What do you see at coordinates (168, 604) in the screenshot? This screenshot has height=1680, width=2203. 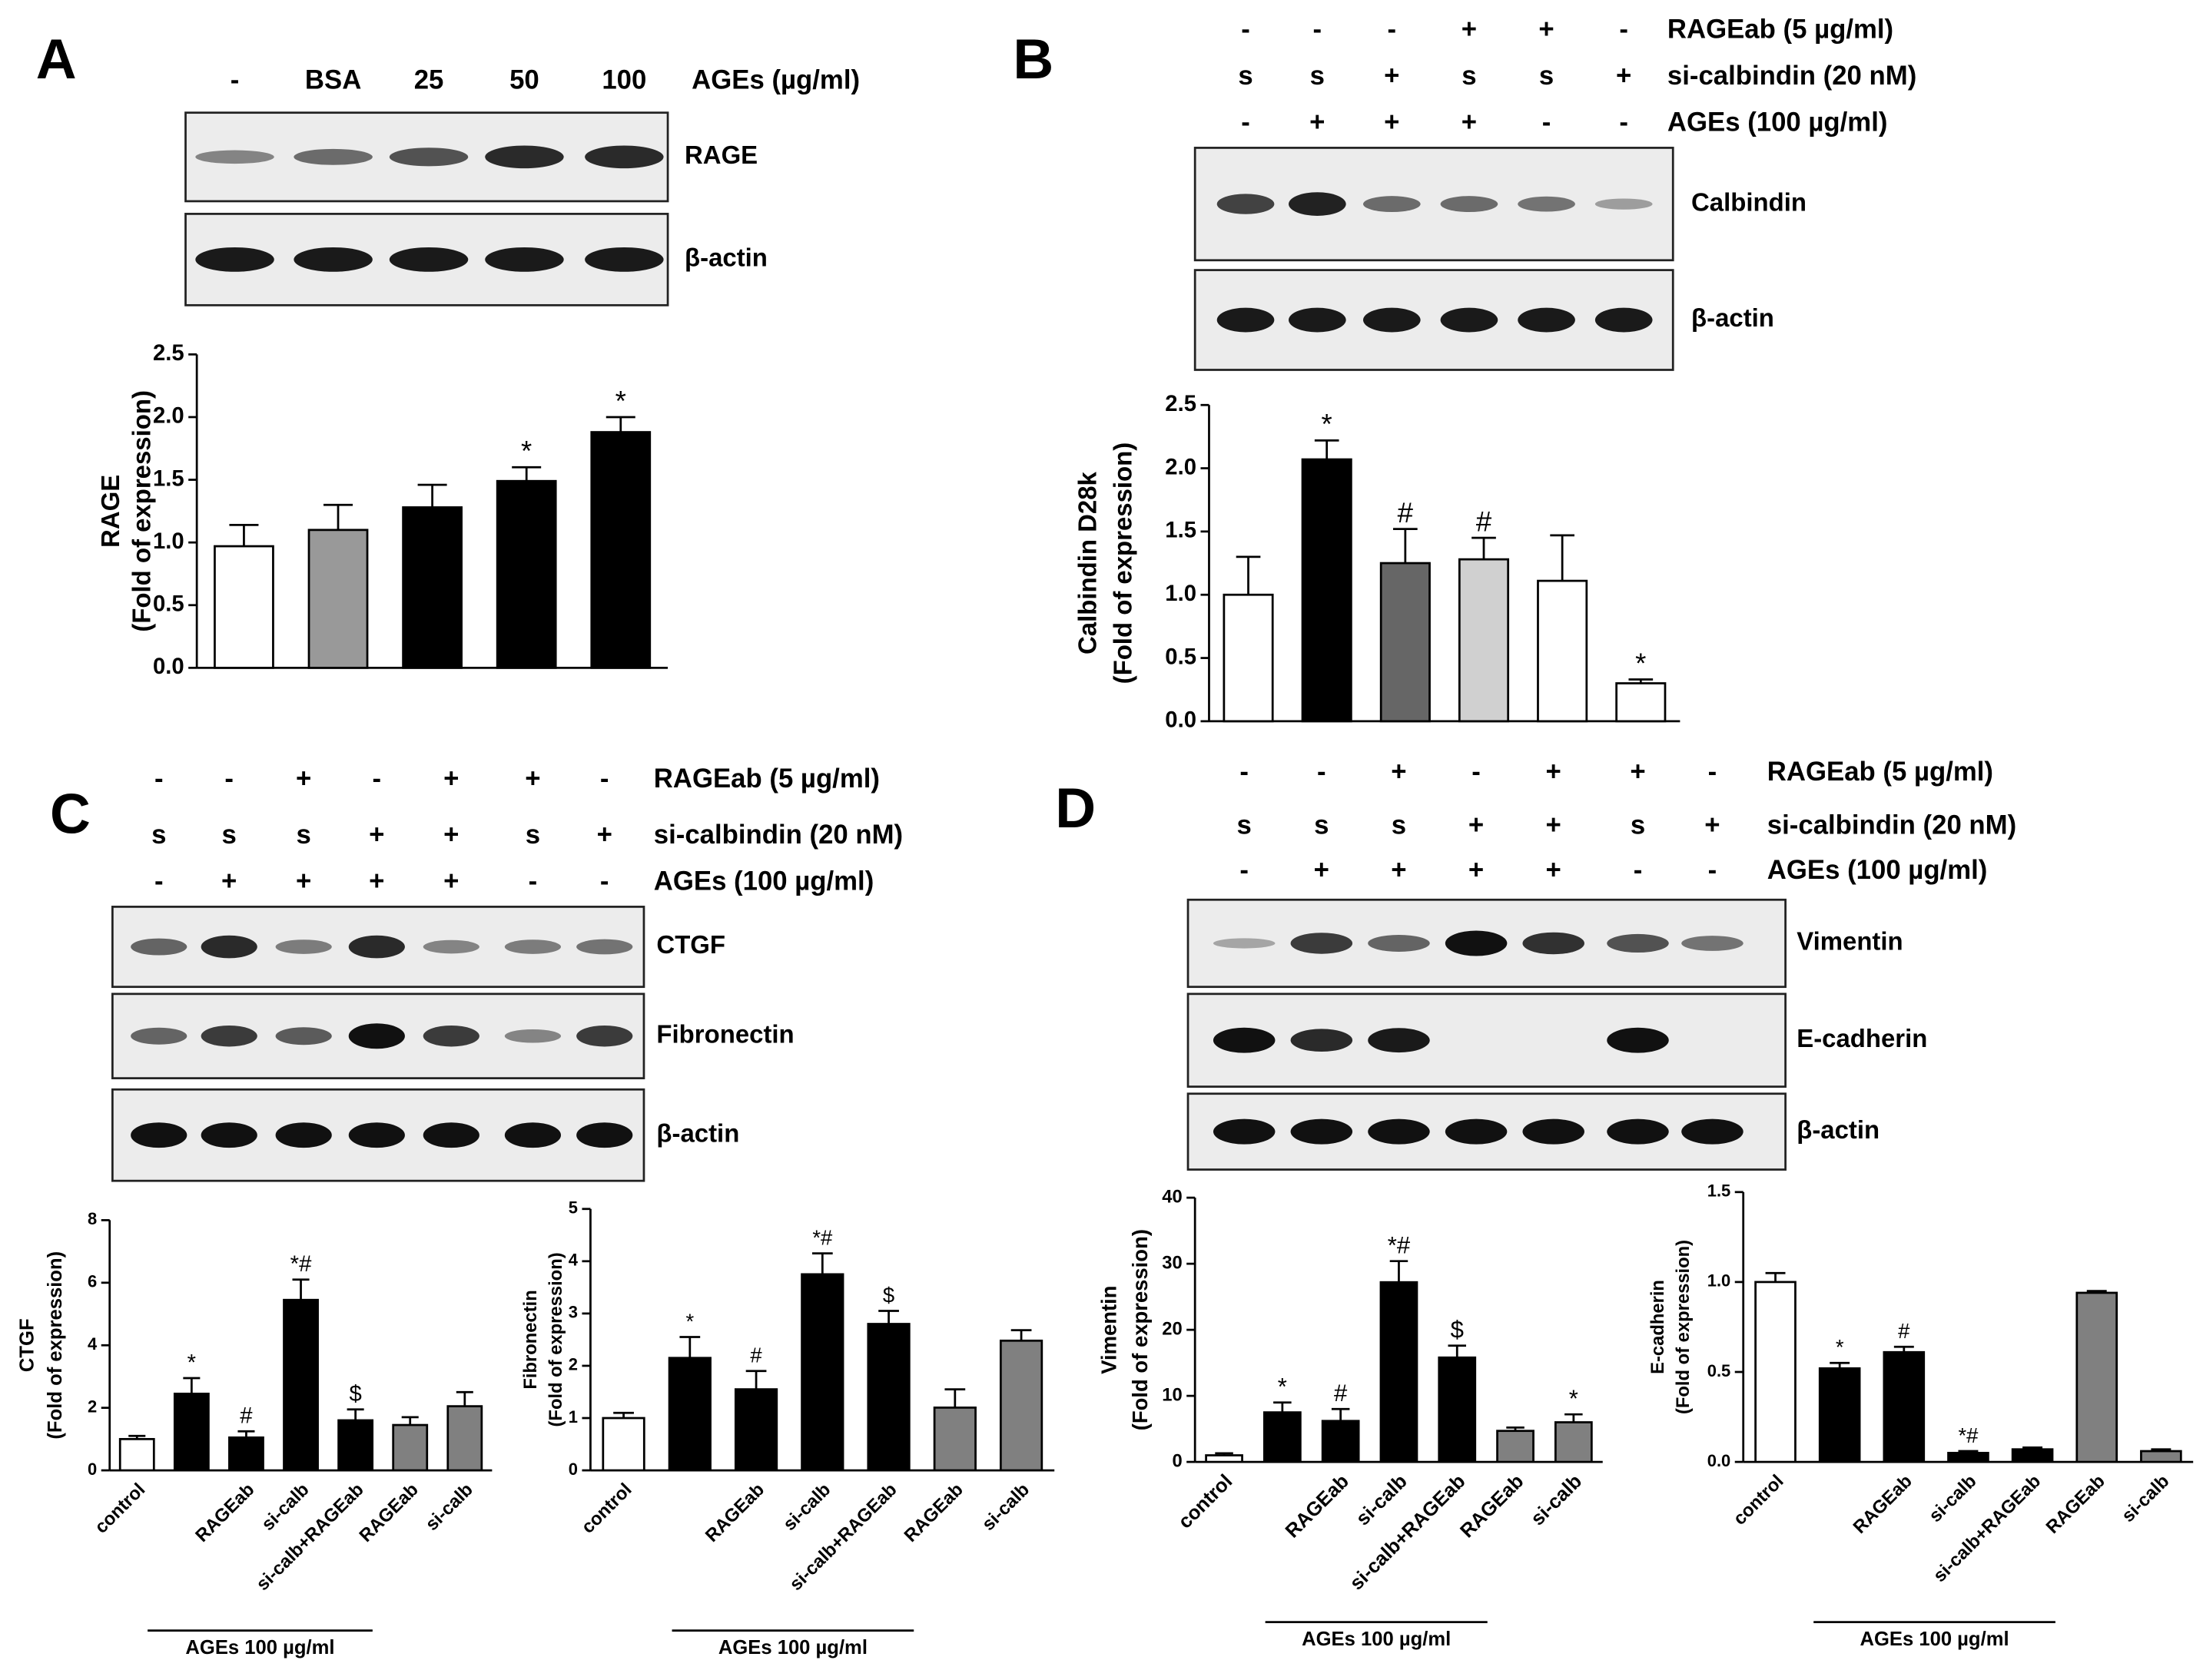 I see `y-tick-label: 0.5` at bounding box center [168, 604].